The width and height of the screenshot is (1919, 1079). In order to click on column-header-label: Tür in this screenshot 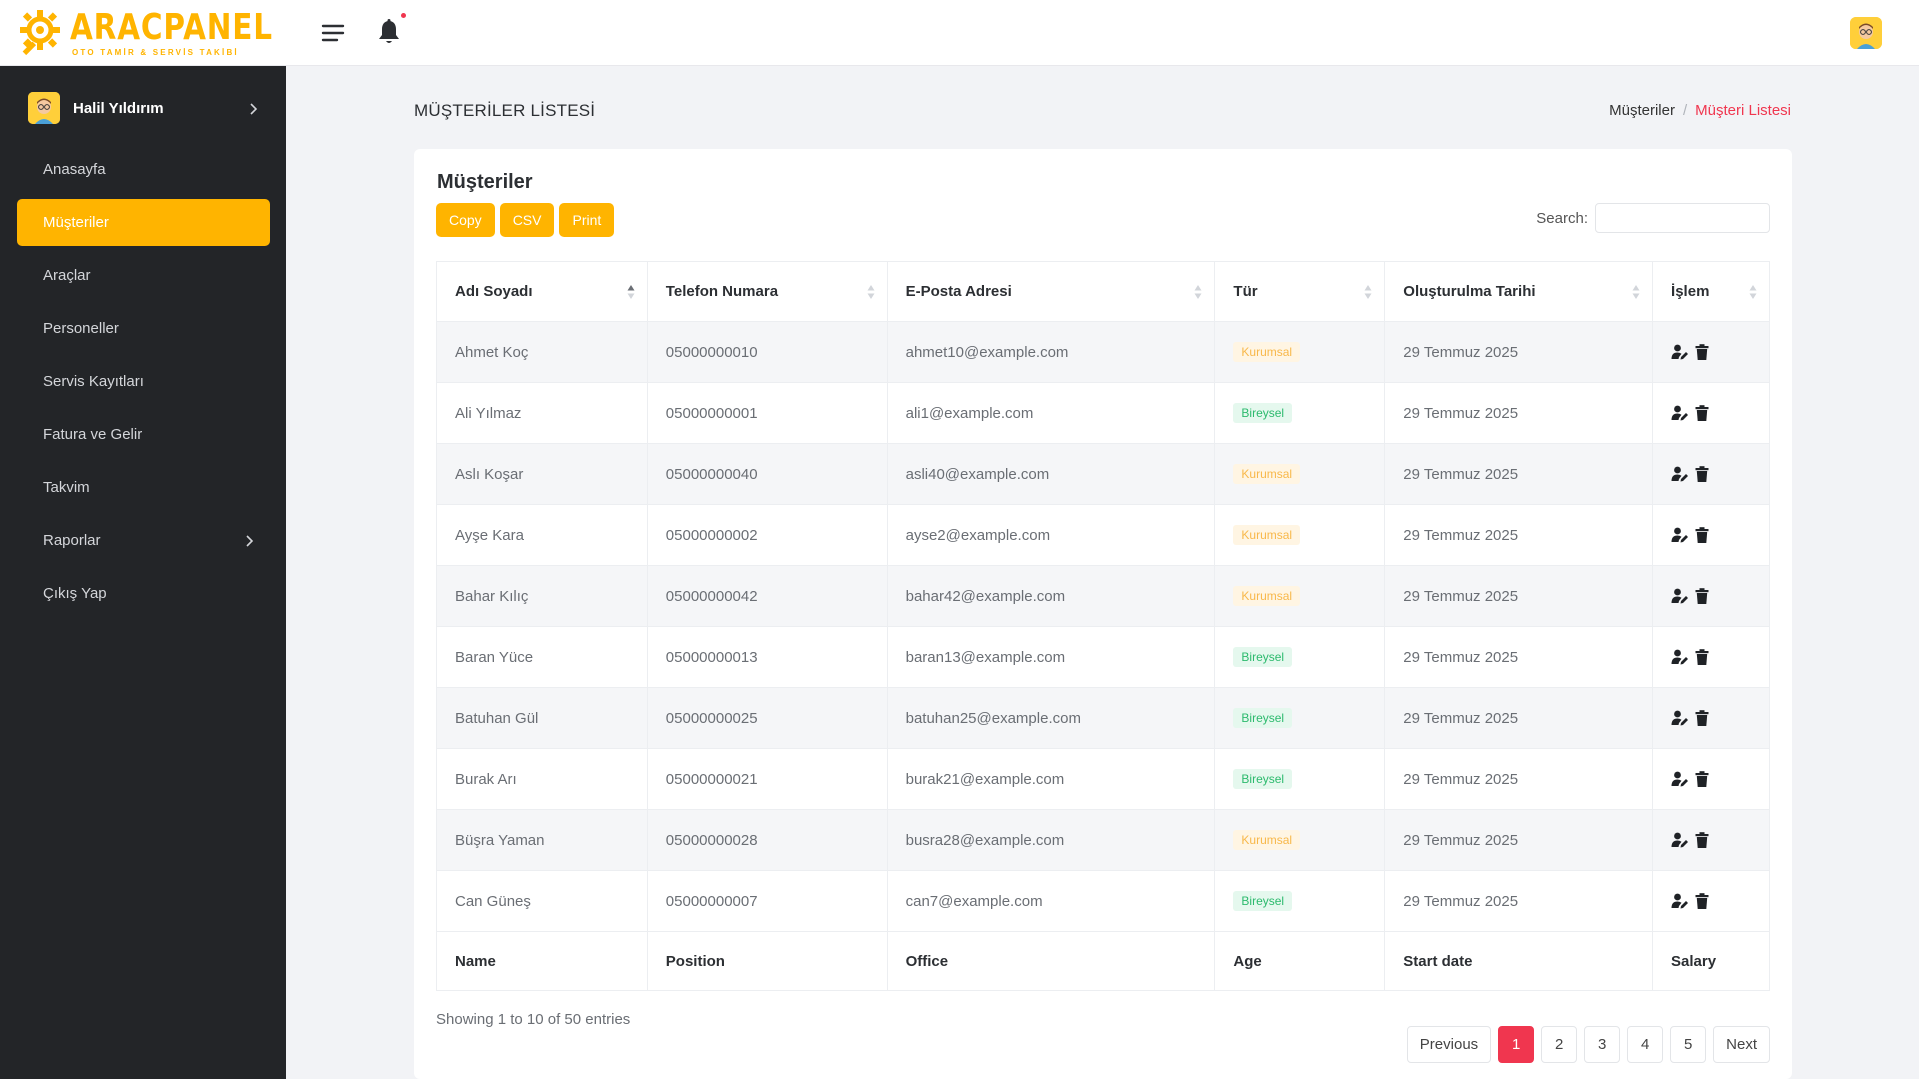, I will do `click(1245, 291)`.